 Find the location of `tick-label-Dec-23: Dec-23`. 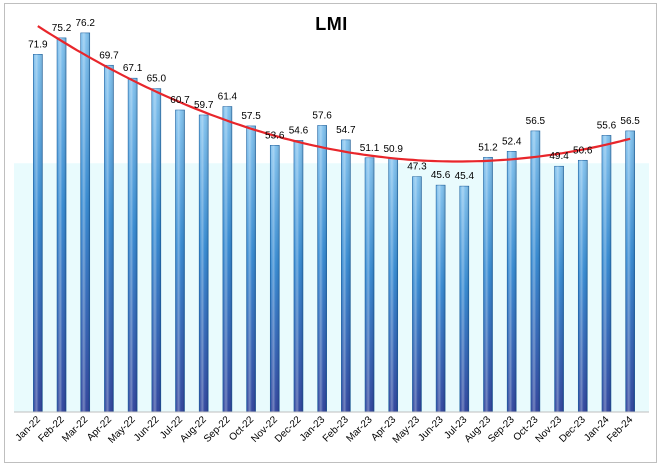

tick-label-Dec-23: Dec-23 is located at coordinates (572, 429).